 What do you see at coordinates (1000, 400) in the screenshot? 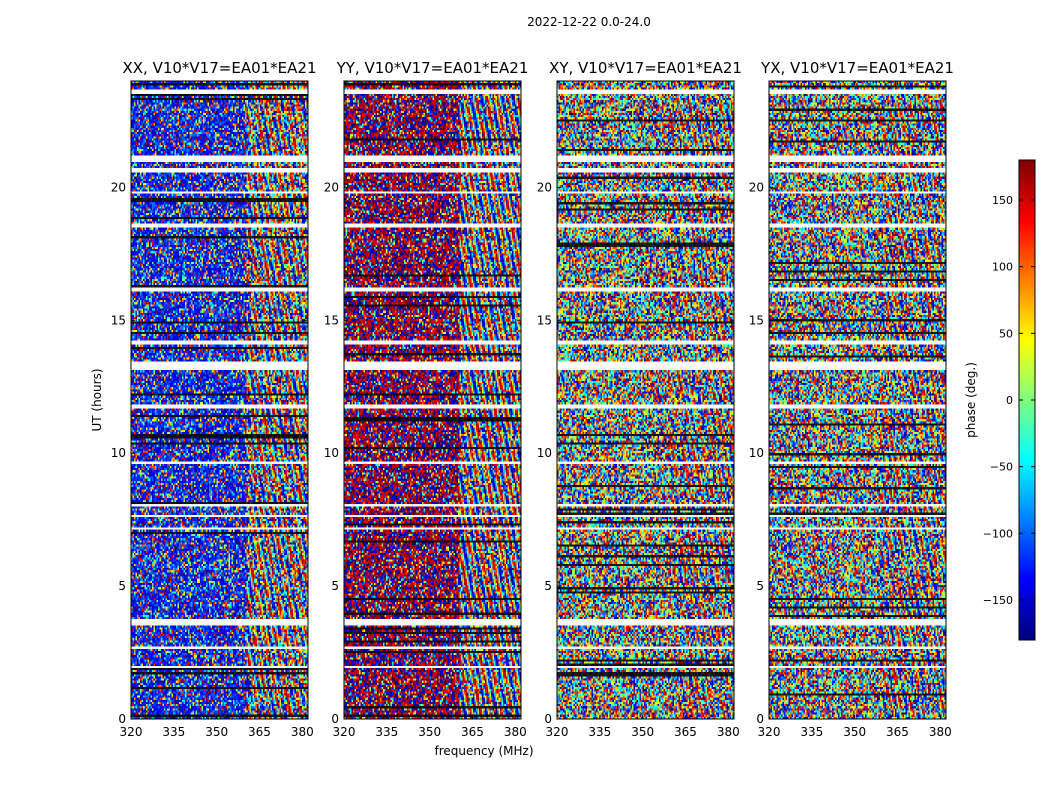
I see `colorbar: 150 100 50 0 −50 −100 −150 phase (deg.)` at bounding box center [1000, 400].